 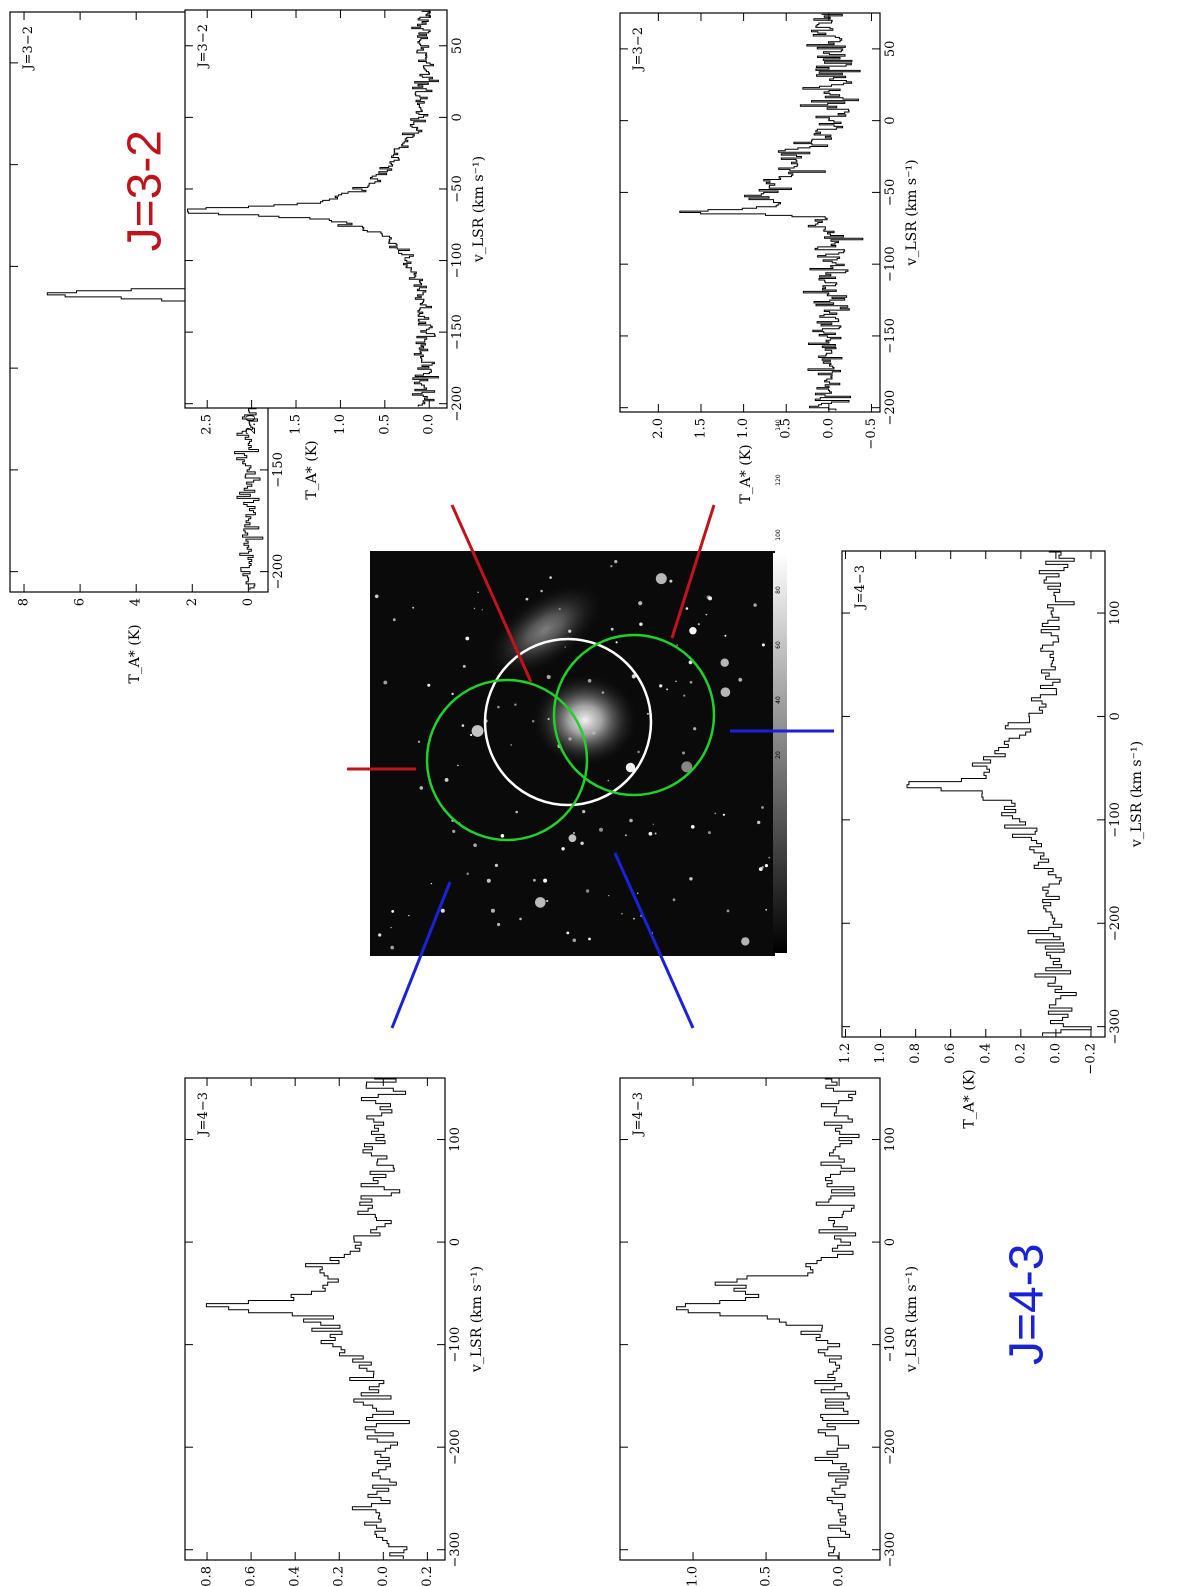 What do you see at coordinates (427, 1576) in the screenshot?
I see `y-tick-label: −0.2` at bounding box center [427, 1576].